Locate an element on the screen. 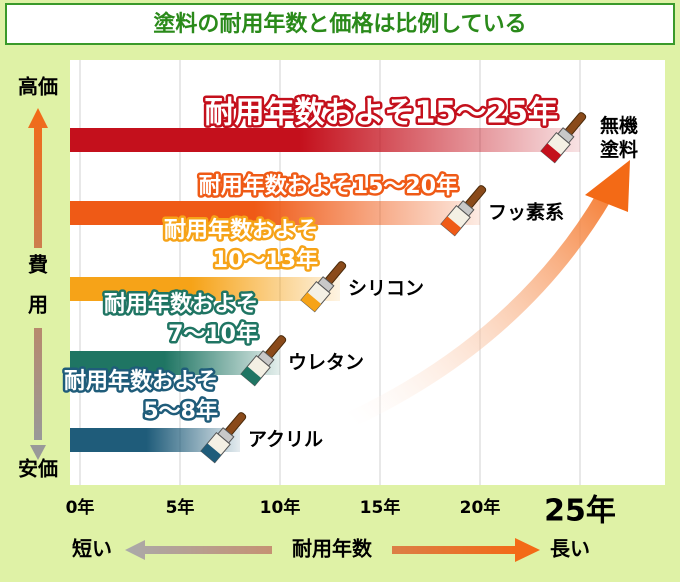  category-label: シリコン is located at coordinates (386, 289).